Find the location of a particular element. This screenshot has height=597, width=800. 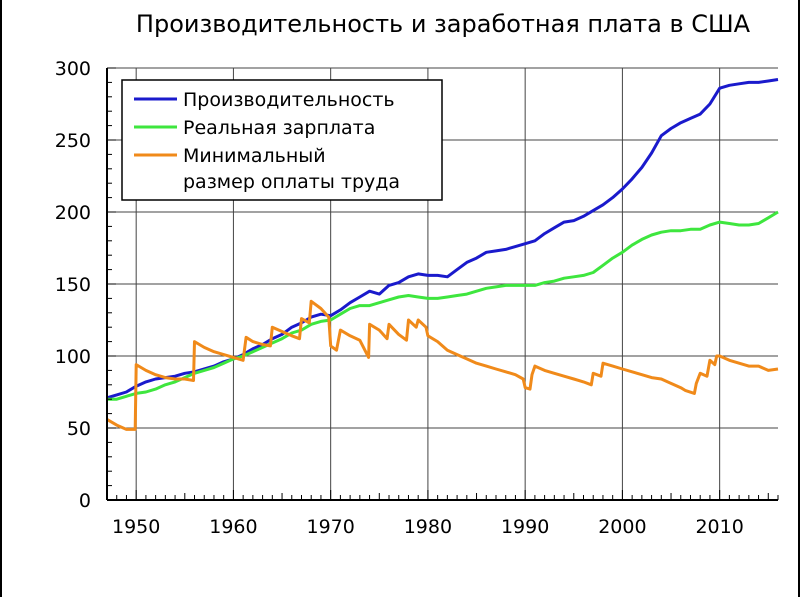

x-tick-label: 2000 is located at coordinates (622, 527).